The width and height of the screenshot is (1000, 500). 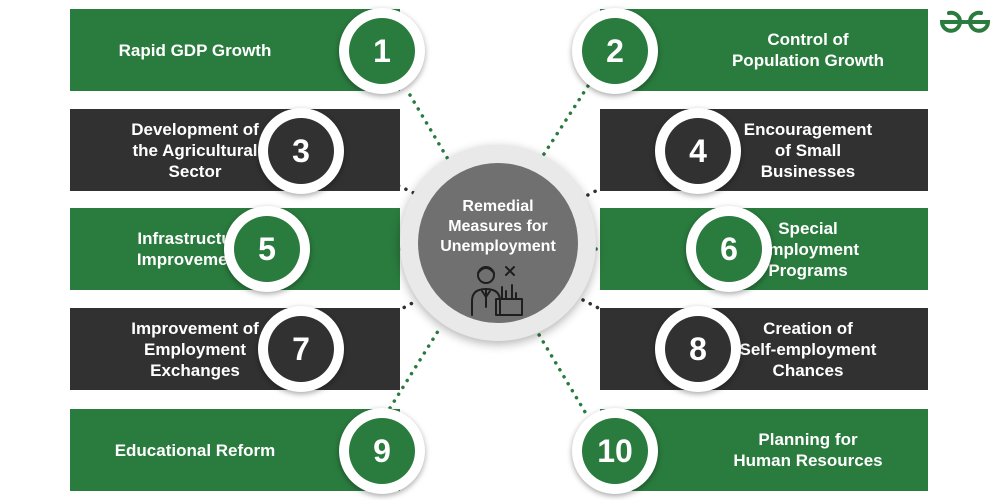 I want to click on measure-10-badge: 10, so click(x=615, y=451).